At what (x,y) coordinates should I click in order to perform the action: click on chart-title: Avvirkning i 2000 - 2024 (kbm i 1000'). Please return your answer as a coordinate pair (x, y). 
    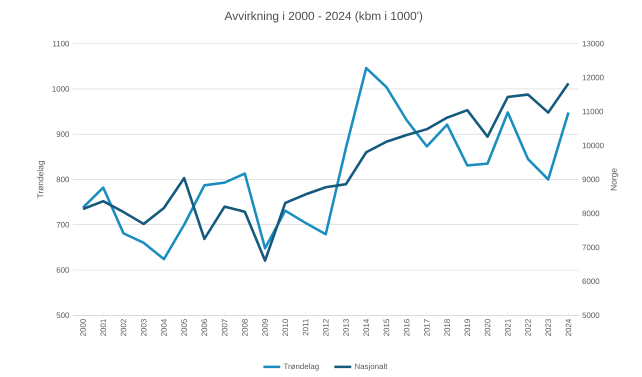
    Looking at the image, I should click on (323, 17).